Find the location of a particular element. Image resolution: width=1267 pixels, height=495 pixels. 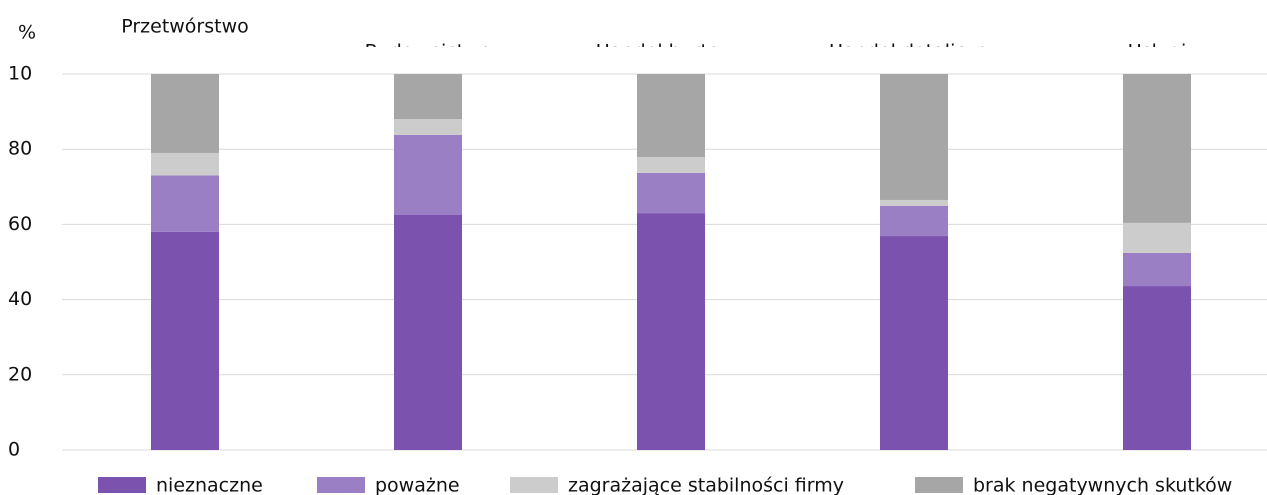

y-tick-label: 60 is located at coordinates (20, 224).